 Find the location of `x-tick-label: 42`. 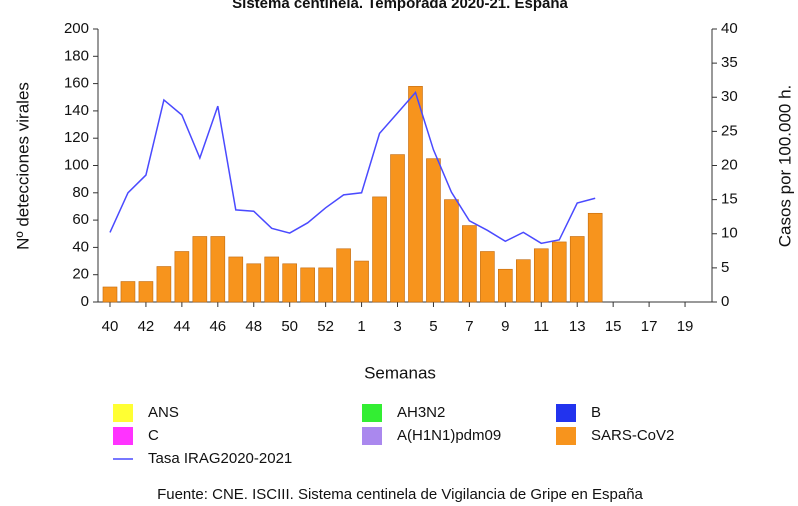

x-tick-label: 42 is located at coordinates (146, 326).